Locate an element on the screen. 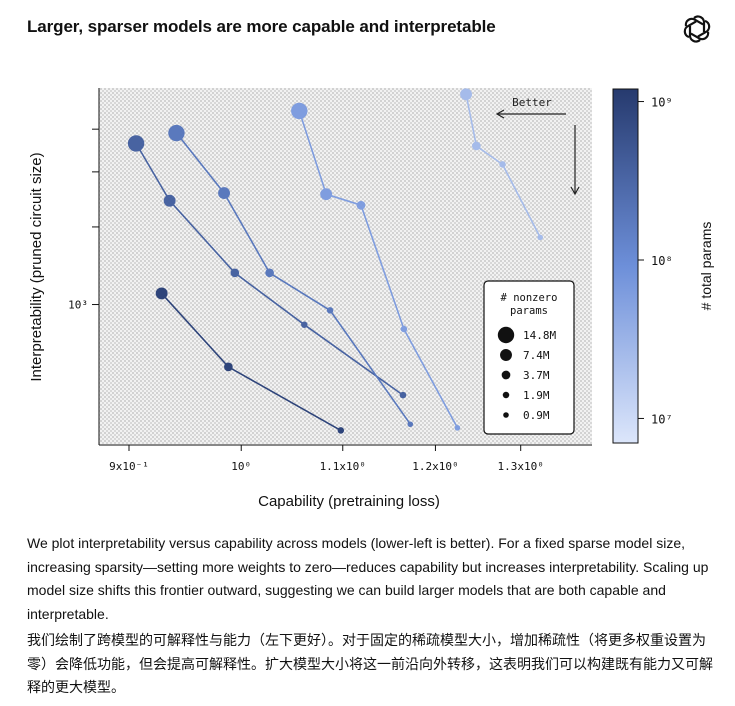 The height and width of the screenshot is (706, 735). series-line is located at coordinates (503, 166).